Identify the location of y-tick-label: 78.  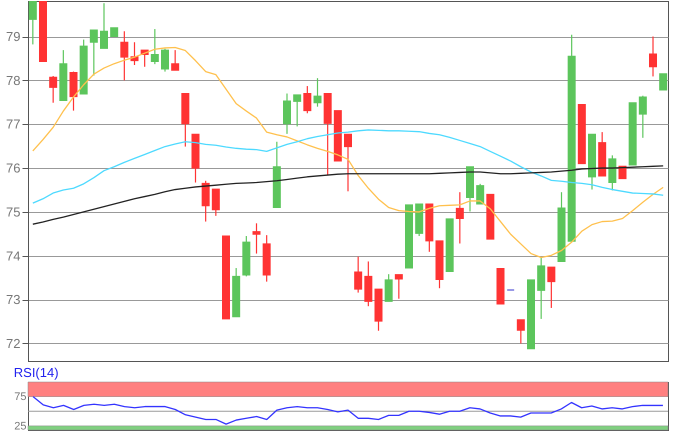
(13, 80).